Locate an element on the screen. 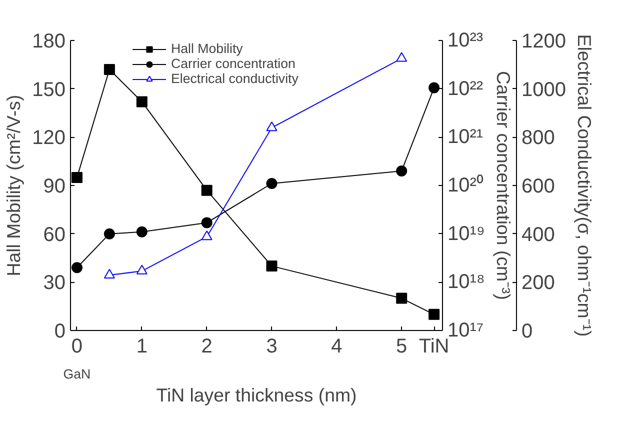  y3-tick-label: 1000 is located at coordinates (544, 89).